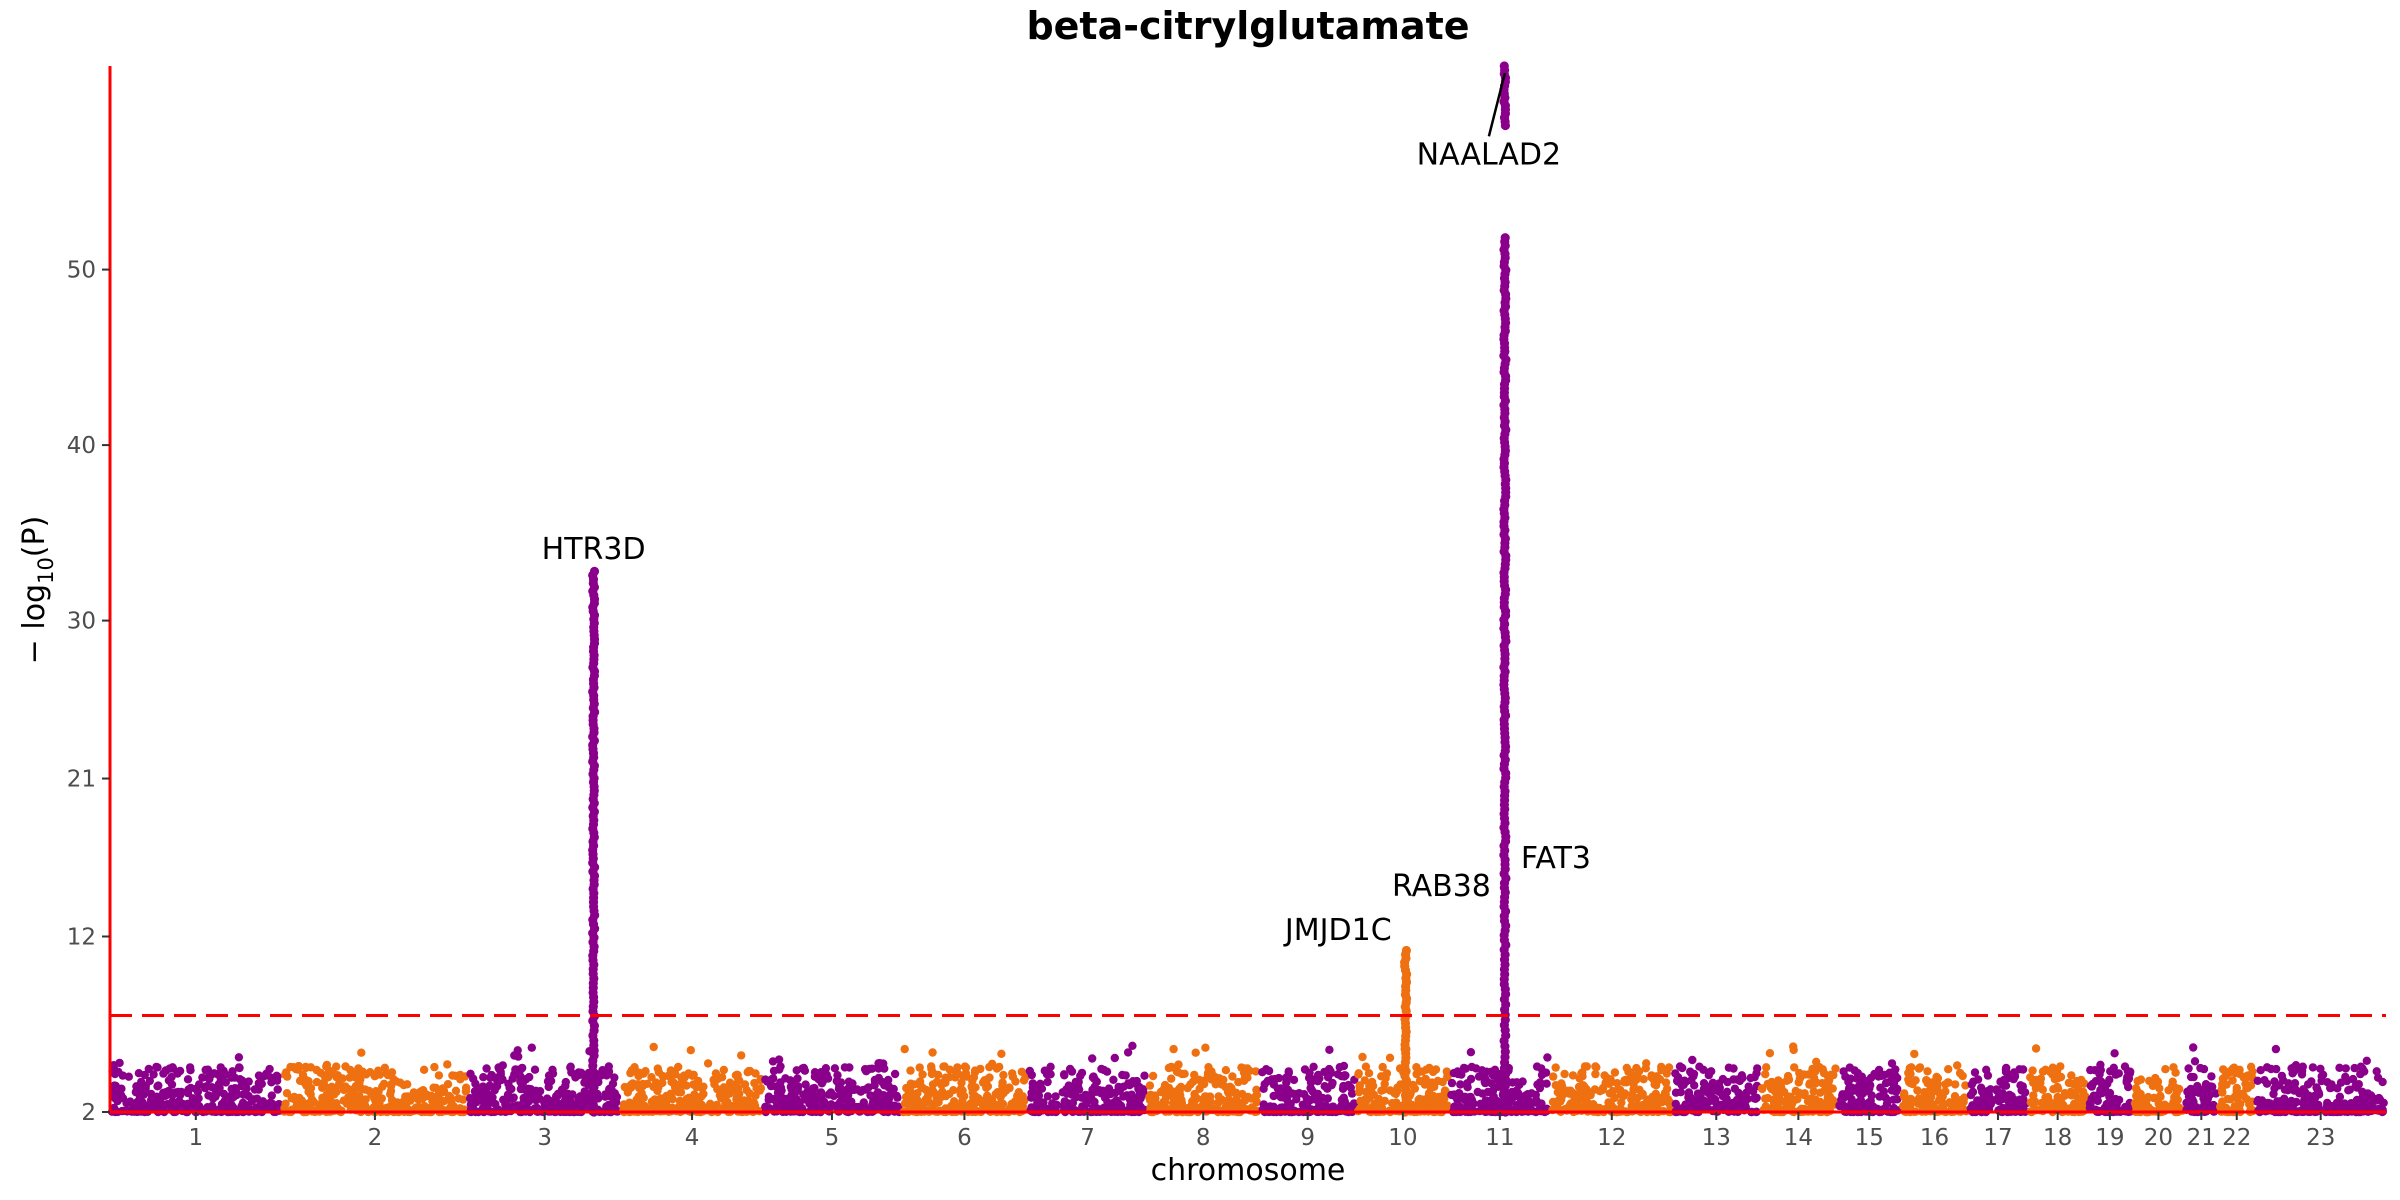  Describe the element at coordinates (832, 1138) in the screenshot. I see `x-tick-label: 5` at that location.